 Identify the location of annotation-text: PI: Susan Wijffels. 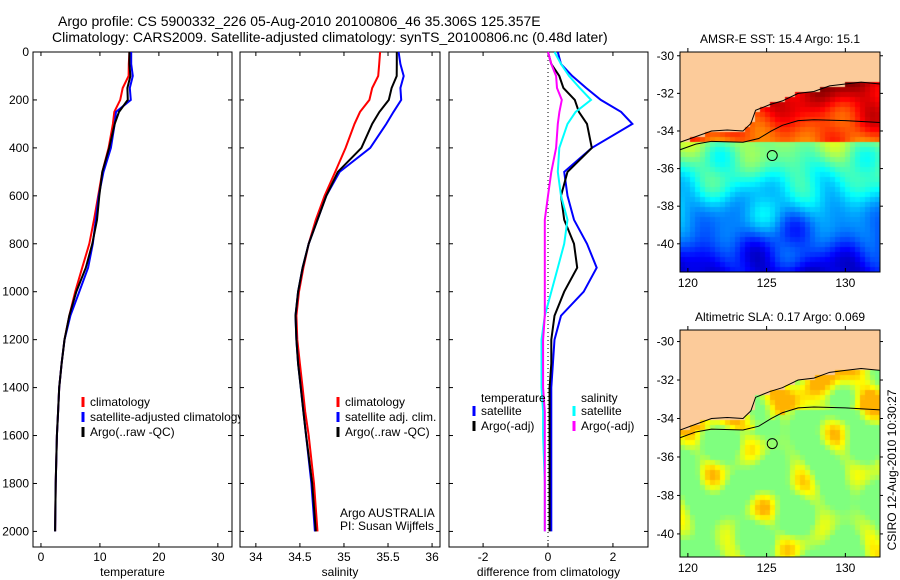
(387, 526).